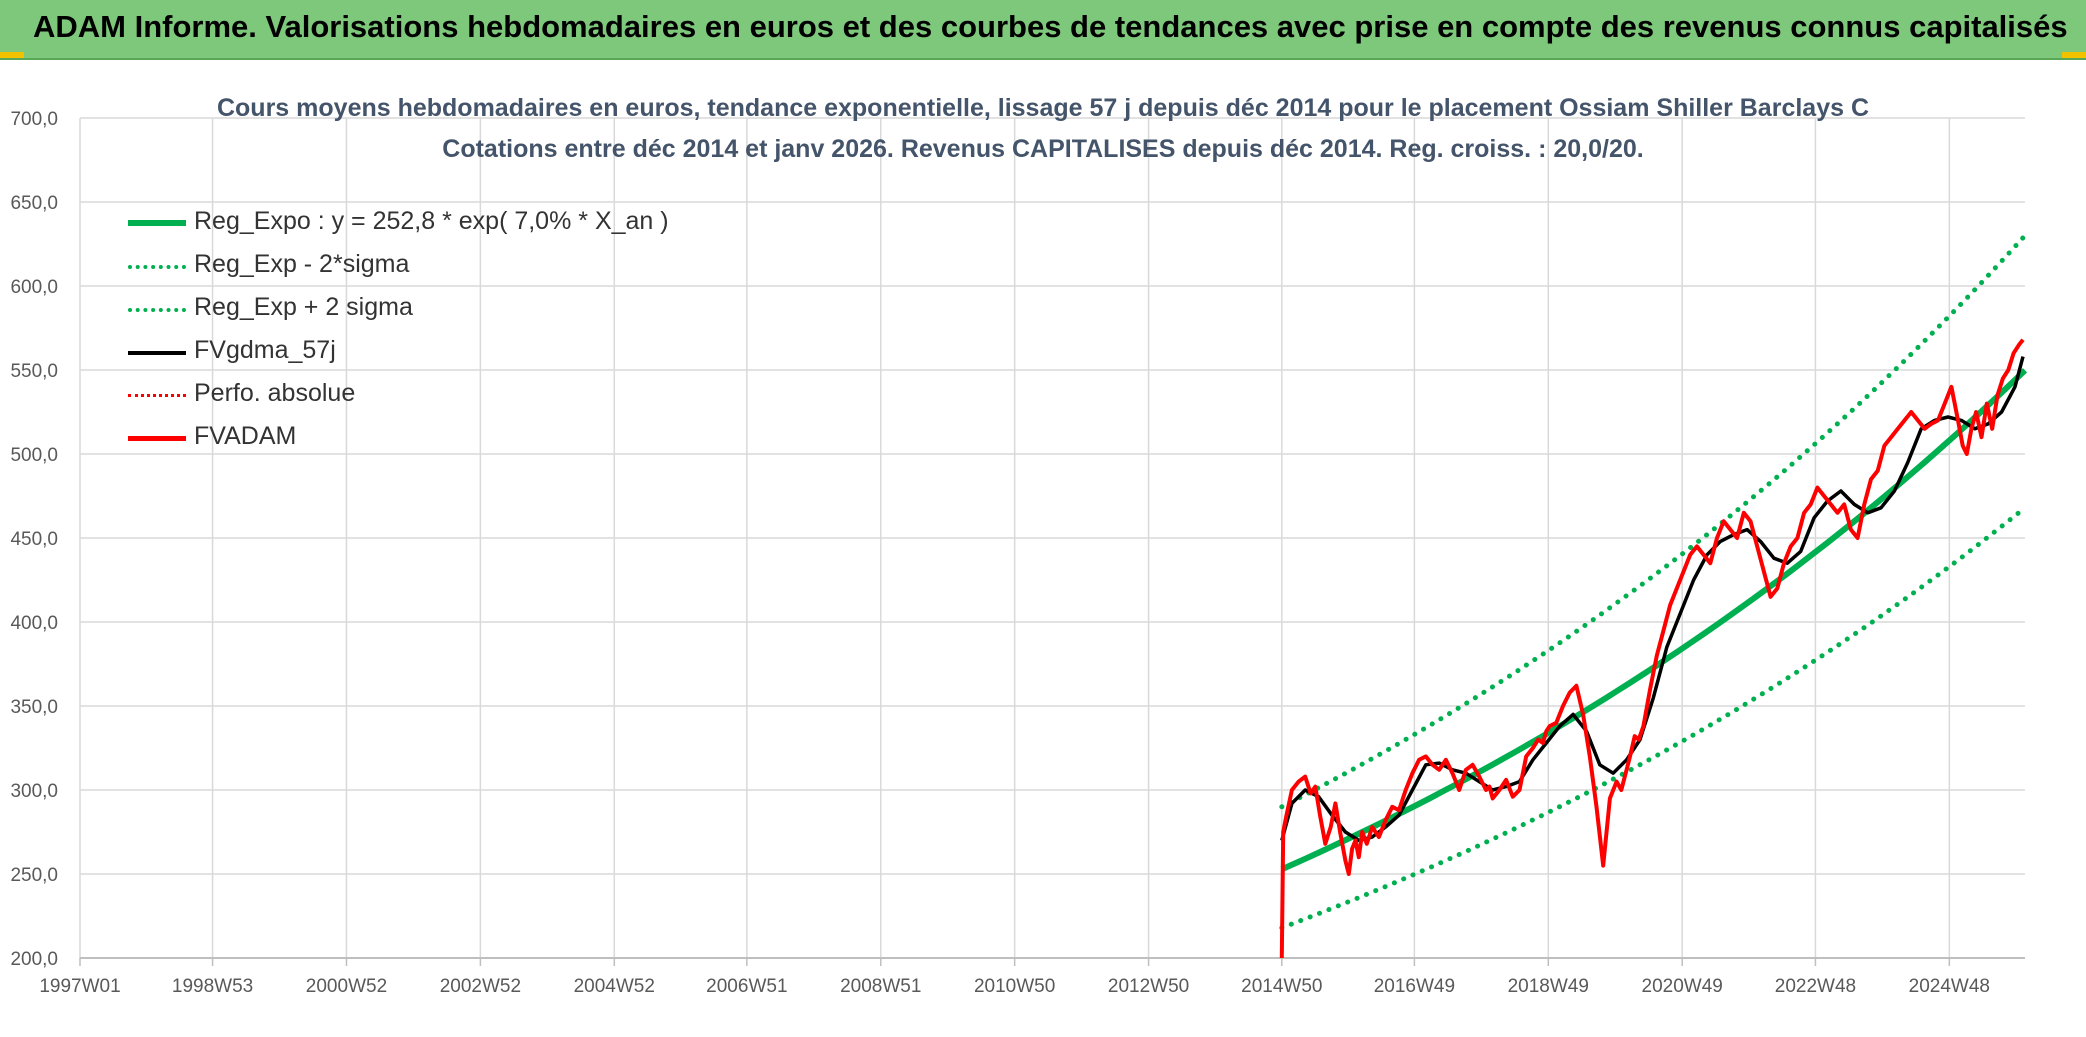 This screenshot has height=1037, width=2086. Describe the element at coordinates (79, 986) in the screenshot. I see `x-tick-label: 1997W01` at that location.